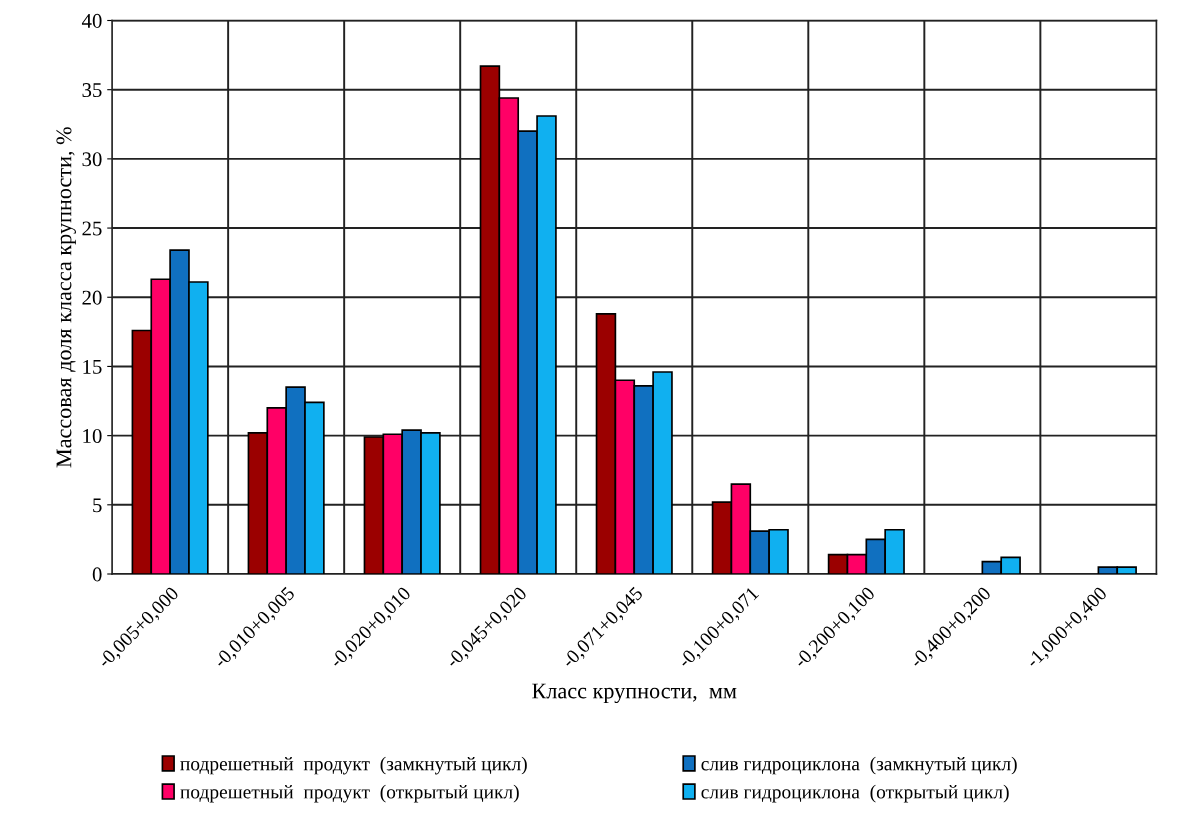  I want to click on y-tick-label: 25, so click(92, 228).